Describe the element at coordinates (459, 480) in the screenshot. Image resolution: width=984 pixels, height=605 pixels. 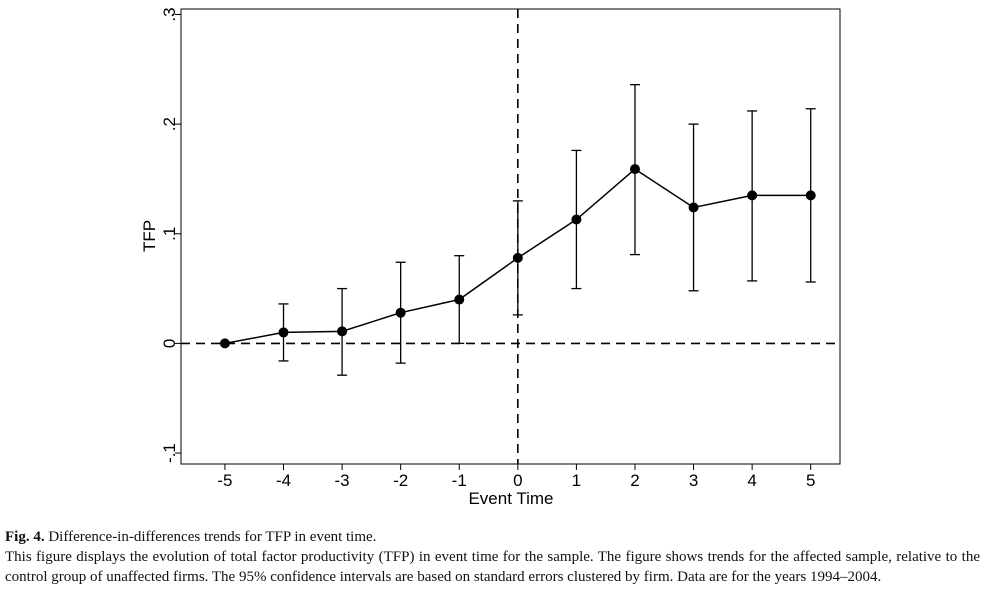
I see `x-tick-label: -1` at that location.